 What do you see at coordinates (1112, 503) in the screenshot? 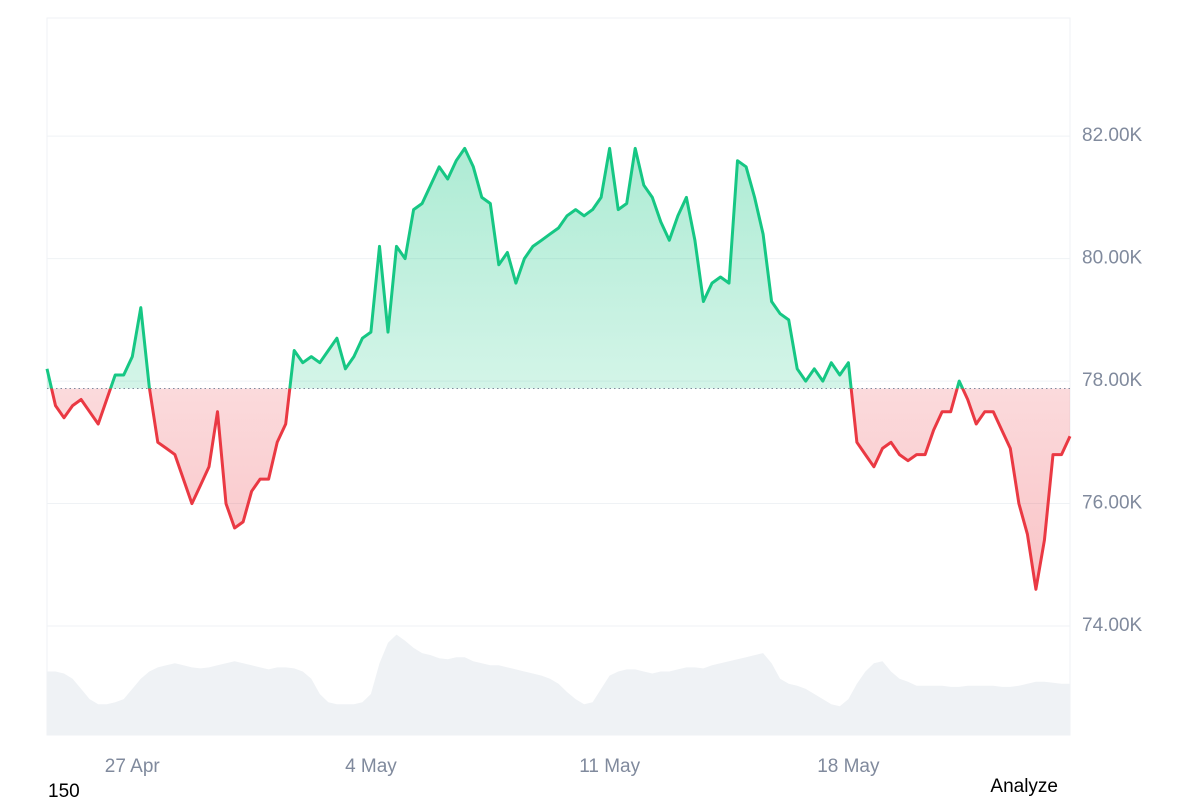
I see `y-tick-label: 76.00K` at bounding box center [1112, 503].